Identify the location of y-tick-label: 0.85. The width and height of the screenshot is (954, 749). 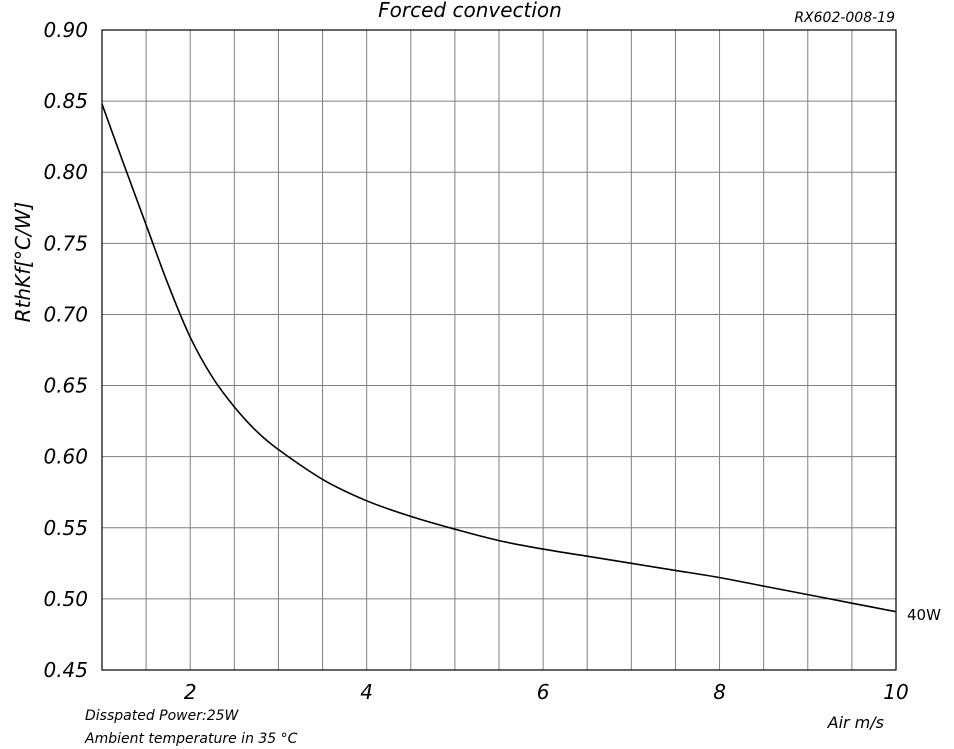
(65, 101).